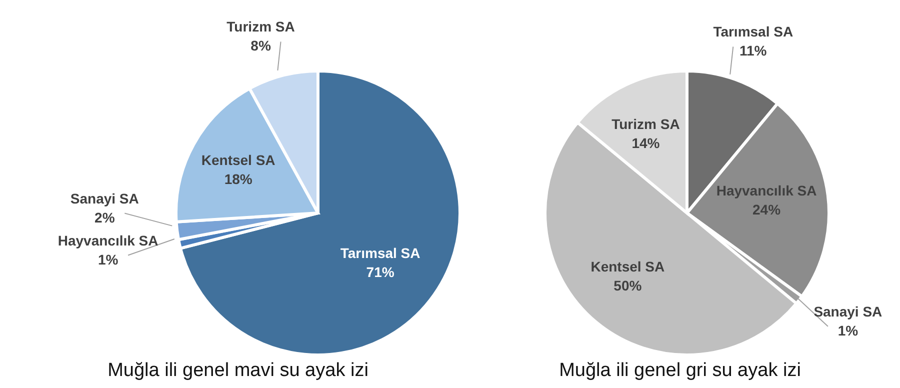 This screenshot has height=388, width=900. I want to click on data-label: 11%, so click(754, 50).